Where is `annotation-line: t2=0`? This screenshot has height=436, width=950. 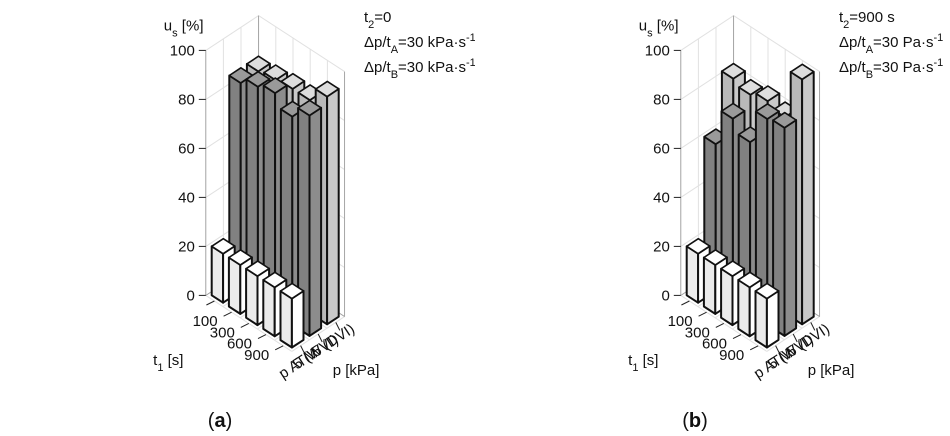
annotation-line: t2=0 is located at coordinates (377, 20).